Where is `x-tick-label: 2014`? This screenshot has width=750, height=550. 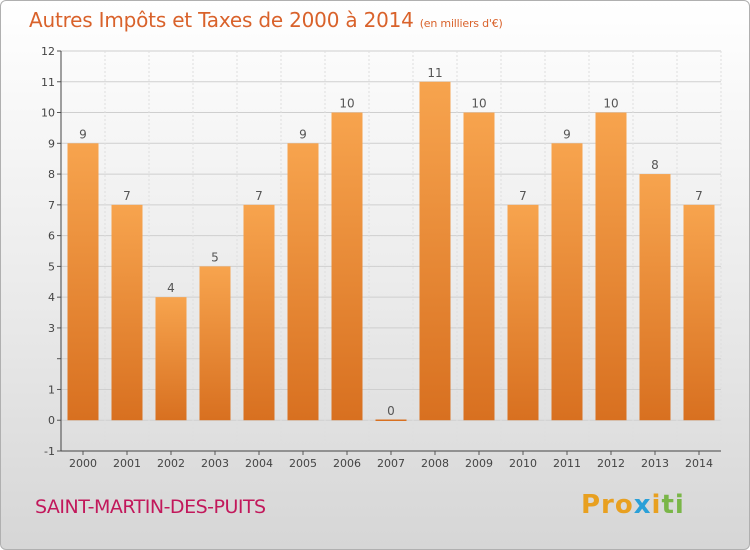 x-tick-label: 2014 is located at coordinates (699, 463).